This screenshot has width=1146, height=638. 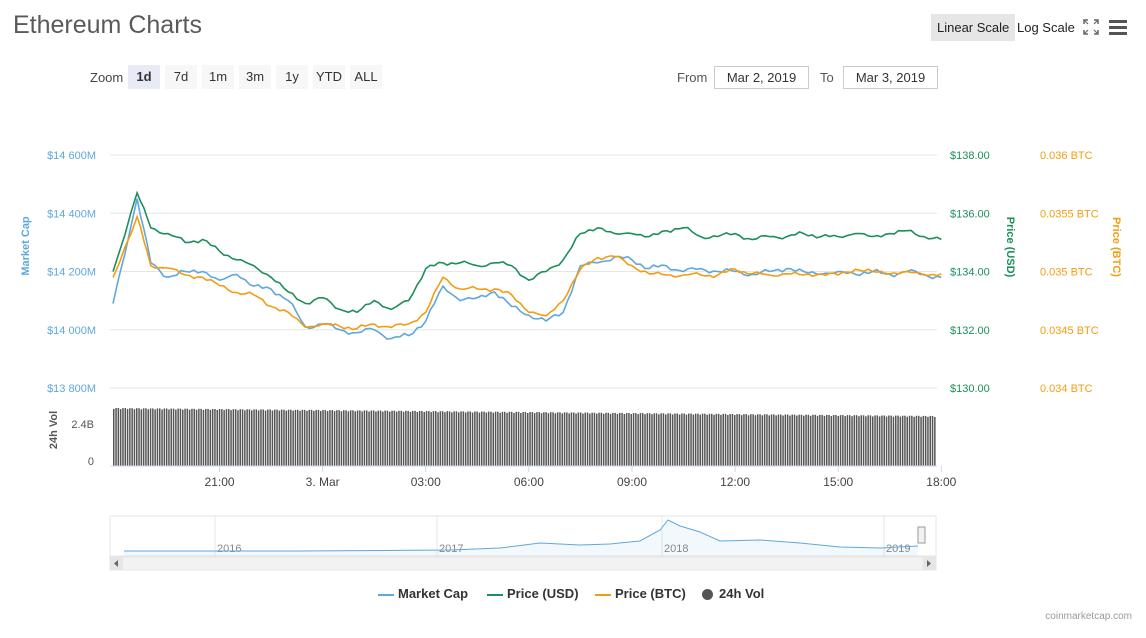 I want to click on navigator-handle, so click(x=921, y=535).